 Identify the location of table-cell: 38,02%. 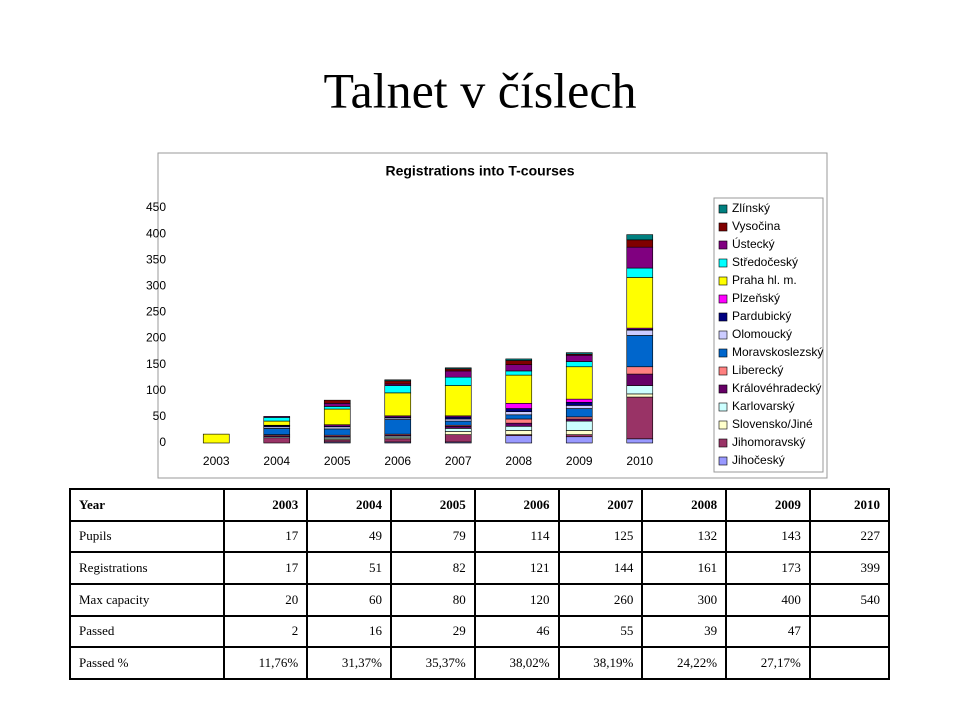
(516, 663).